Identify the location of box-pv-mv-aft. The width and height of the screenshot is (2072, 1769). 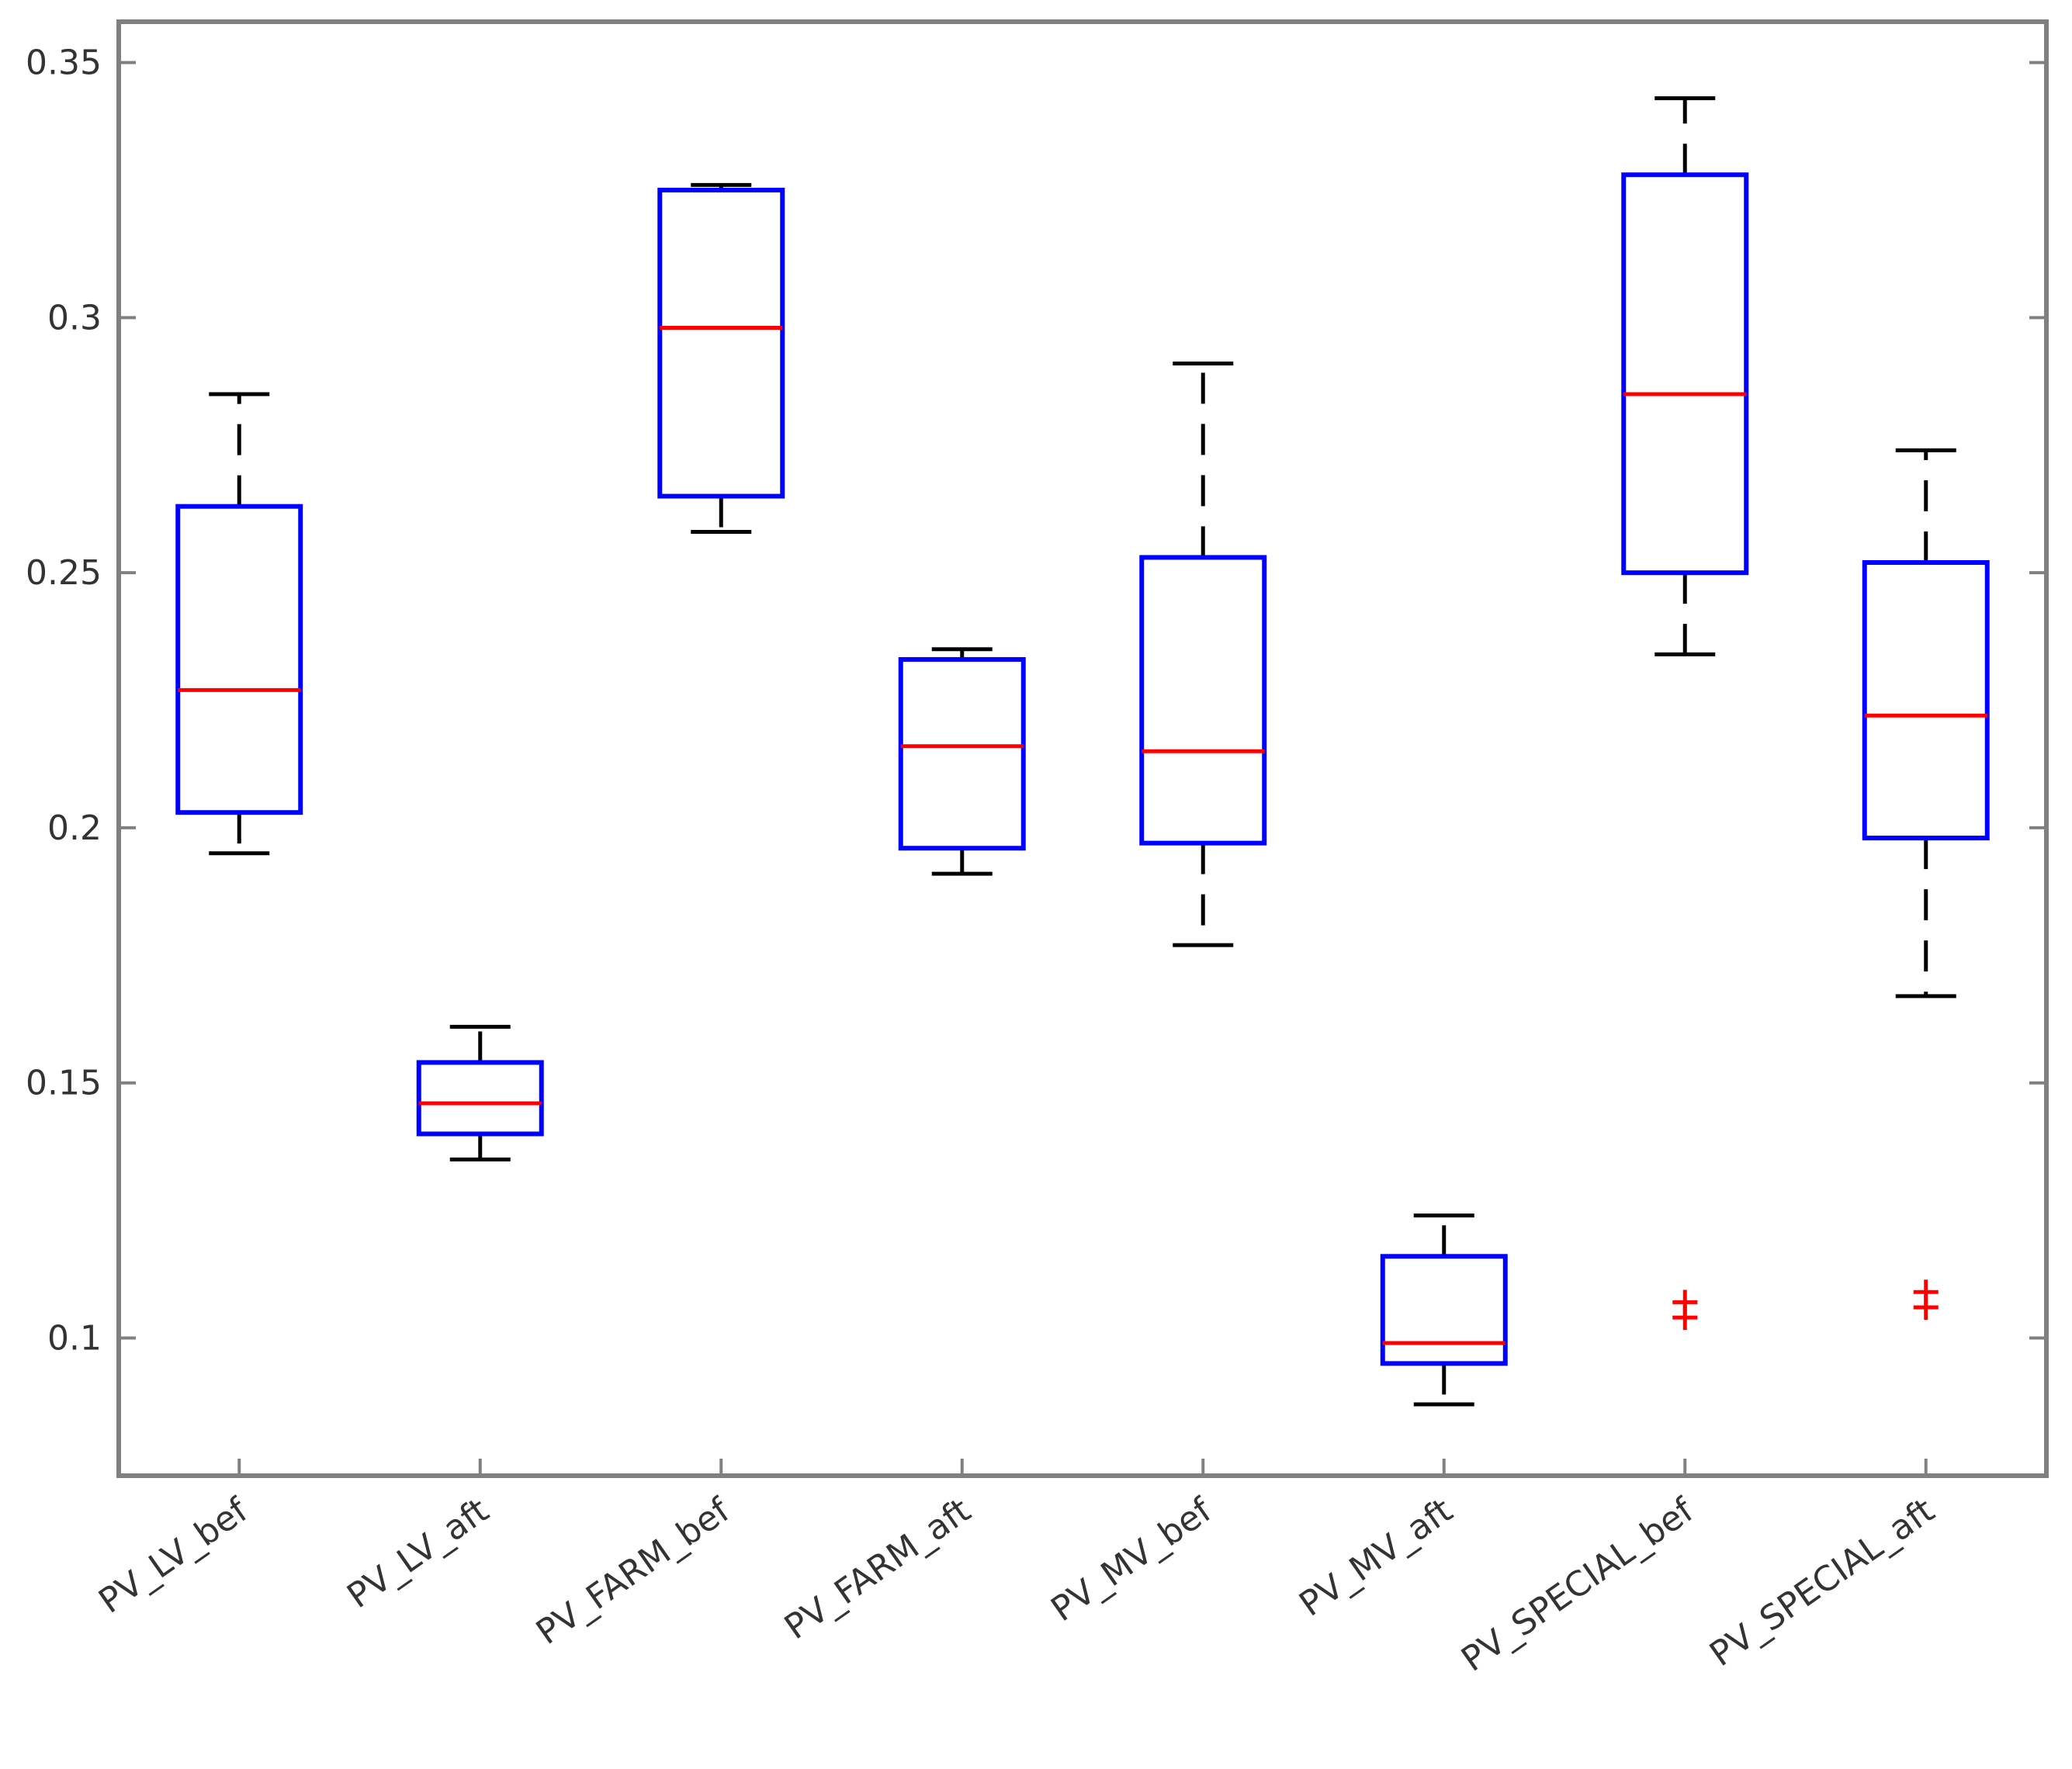
(1444, 1310).